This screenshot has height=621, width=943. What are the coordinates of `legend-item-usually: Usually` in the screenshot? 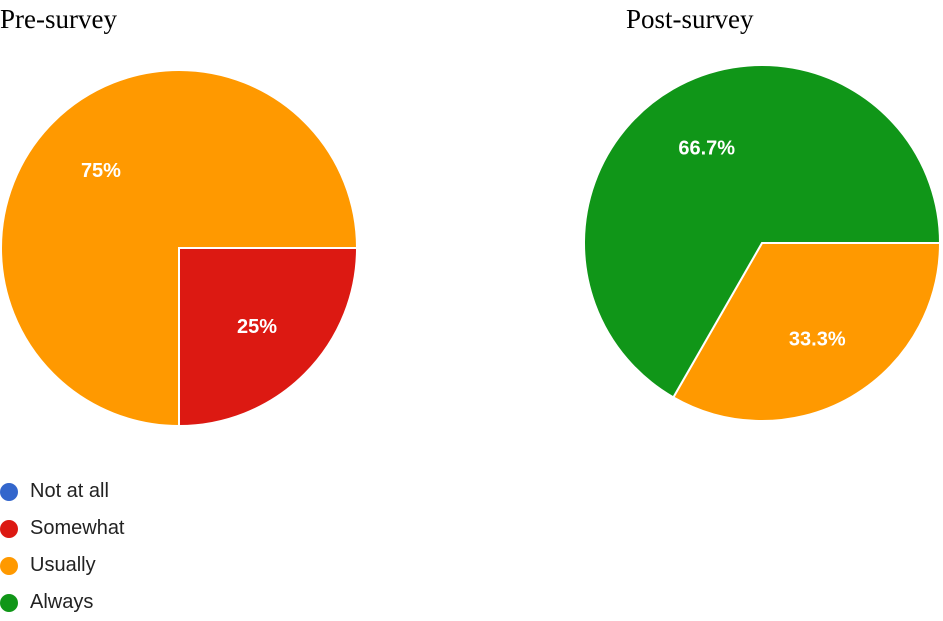 It's located at (62, 565).